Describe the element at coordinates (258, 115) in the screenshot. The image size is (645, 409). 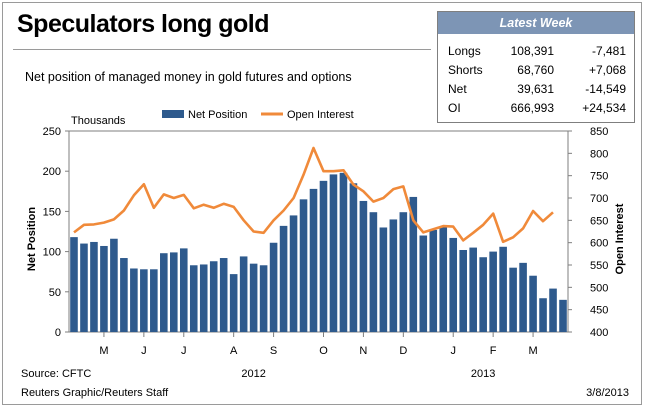
I see `legend: Net Position Open Interest` at that location.